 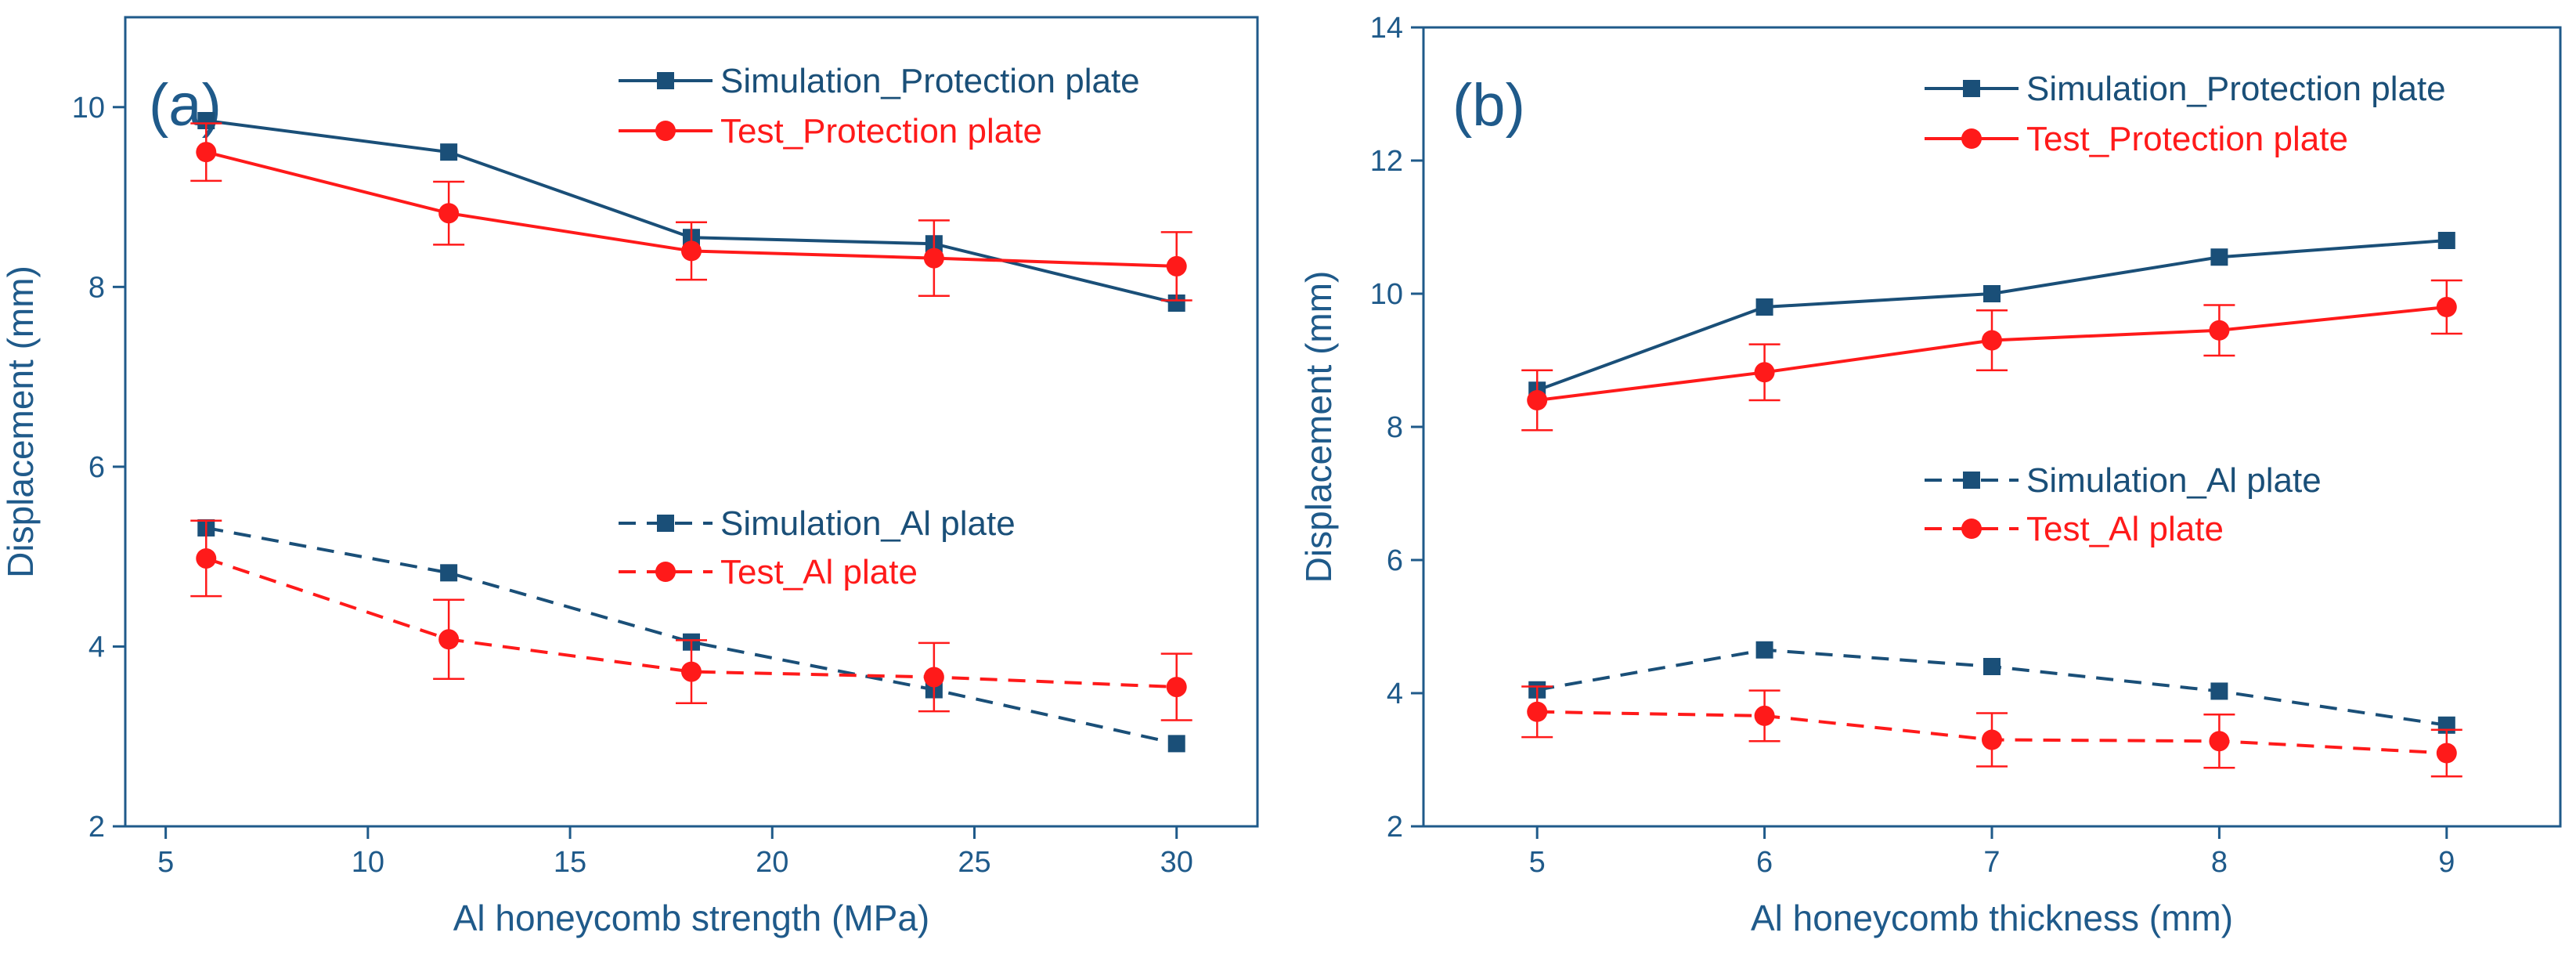 I want to click on x-tick-label: 8, so click(x=2219, y=862).